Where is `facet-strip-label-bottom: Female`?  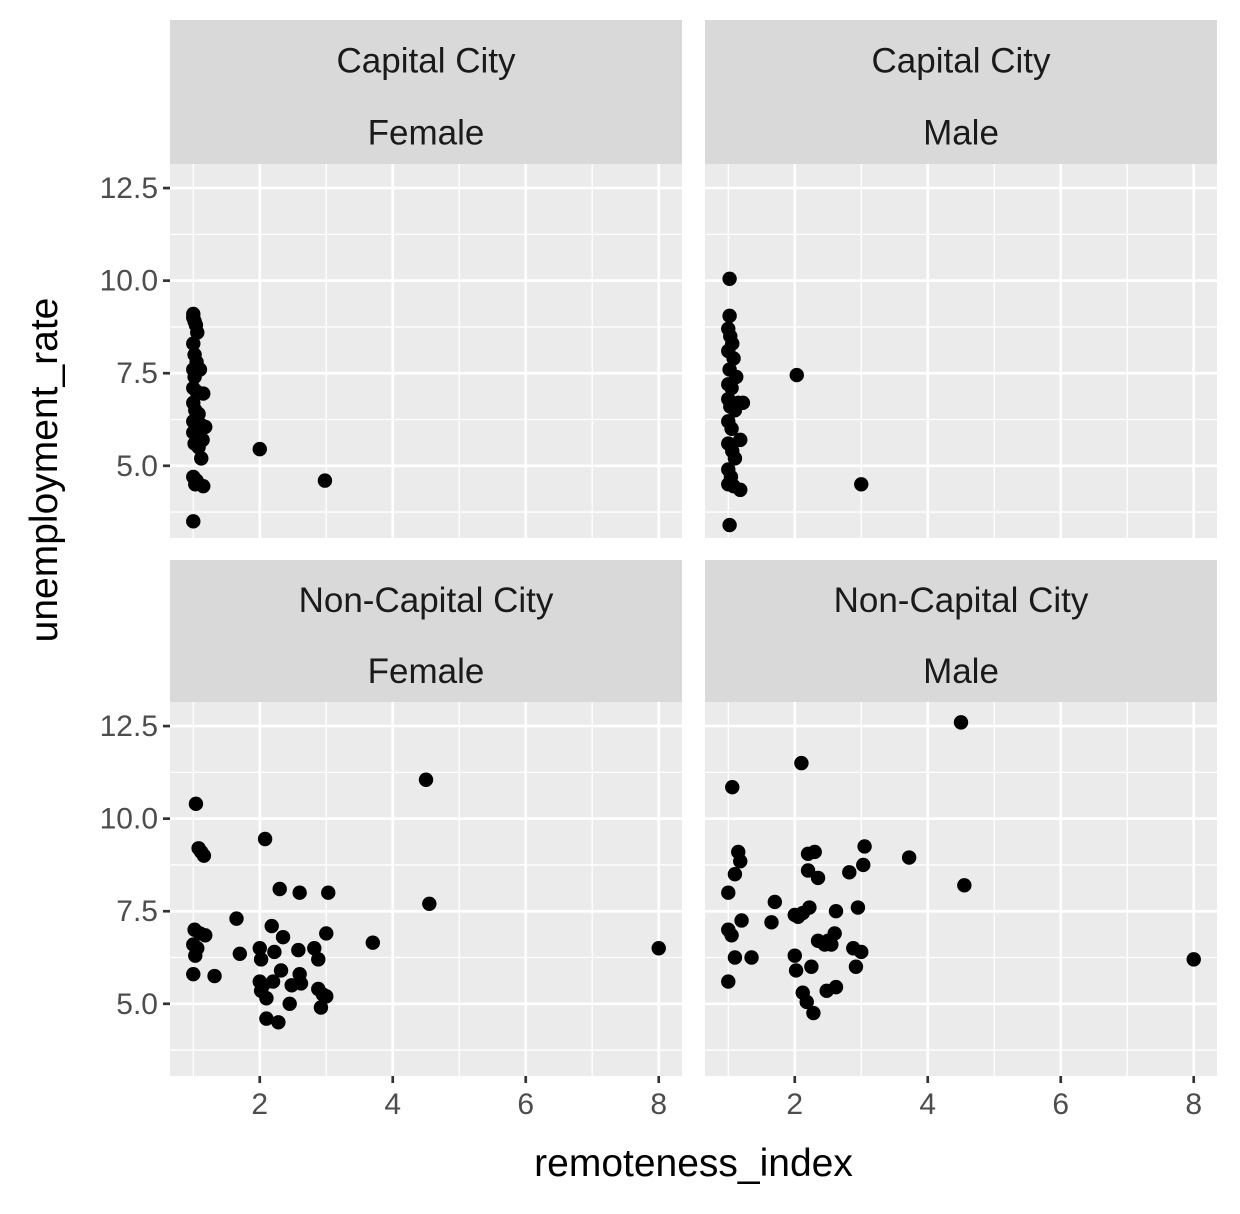
facet-strip-label-bottom: Female is located at coordinates (426, 132).